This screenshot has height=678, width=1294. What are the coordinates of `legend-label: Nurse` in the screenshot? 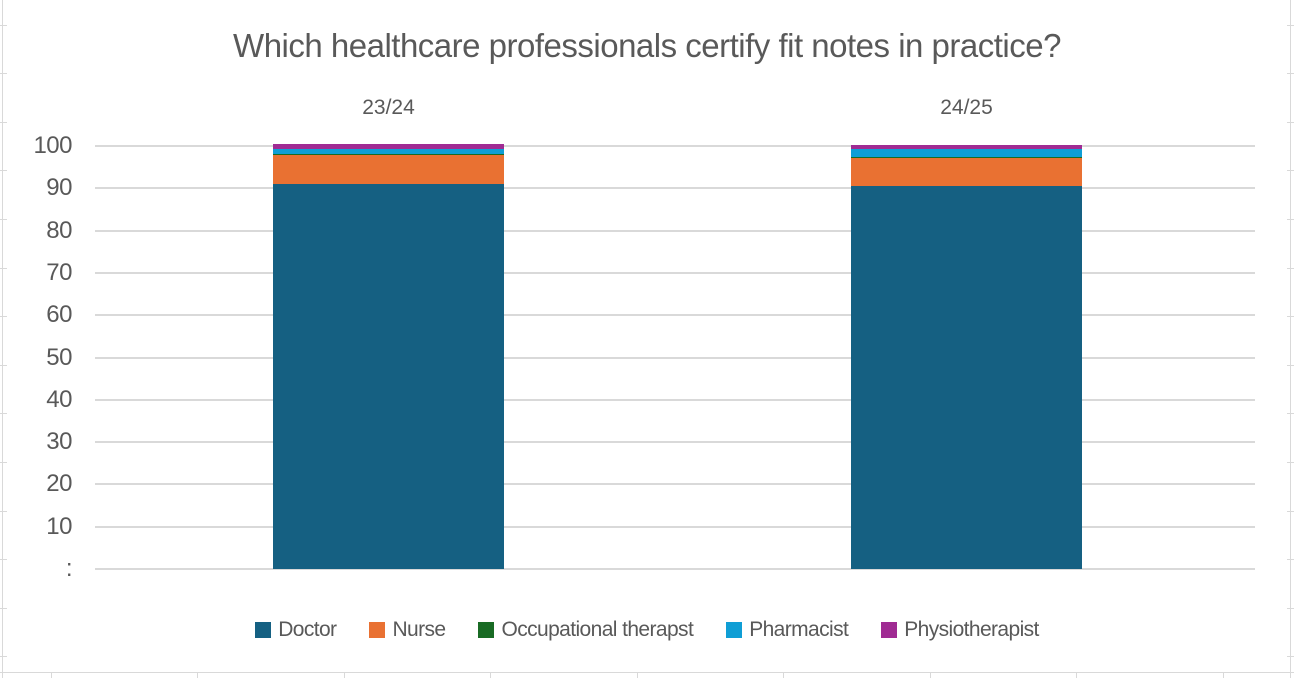 It's located at (419, 629).